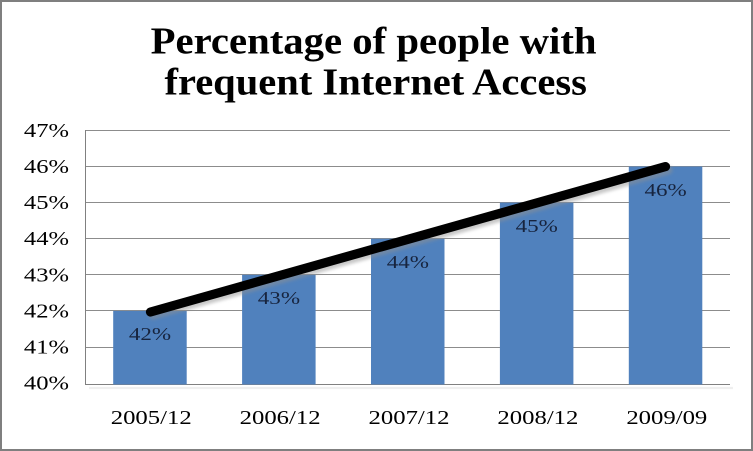 This screenshot has height=451, width=753. Describe the element at coordinates (46, 347) in the screenshot. I see `svg-text: 41%` at that location.